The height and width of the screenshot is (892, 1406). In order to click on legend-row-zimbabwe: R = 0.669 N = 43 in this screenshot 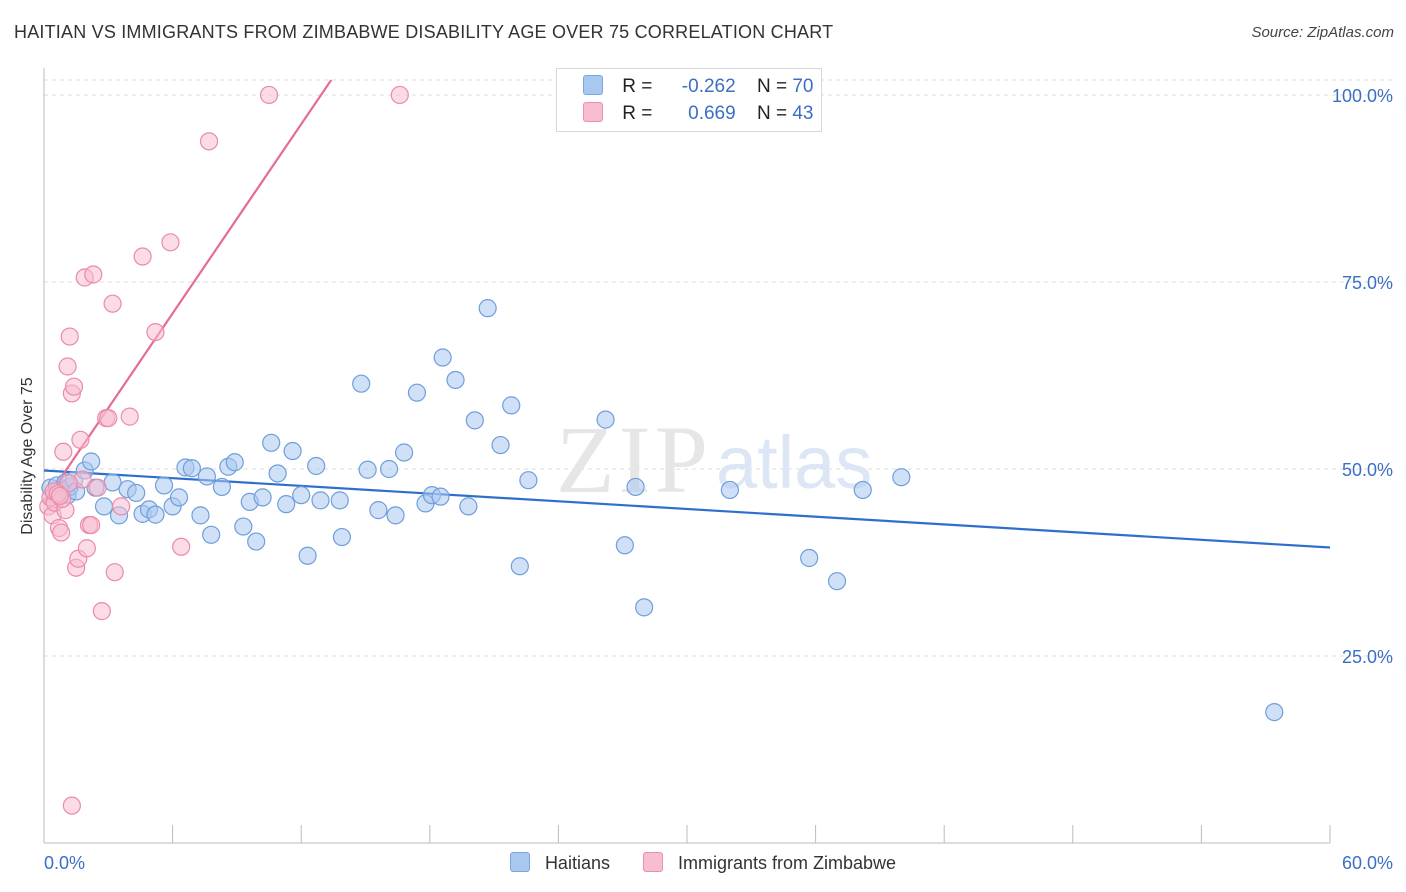, I will do `click(698, 113)`.